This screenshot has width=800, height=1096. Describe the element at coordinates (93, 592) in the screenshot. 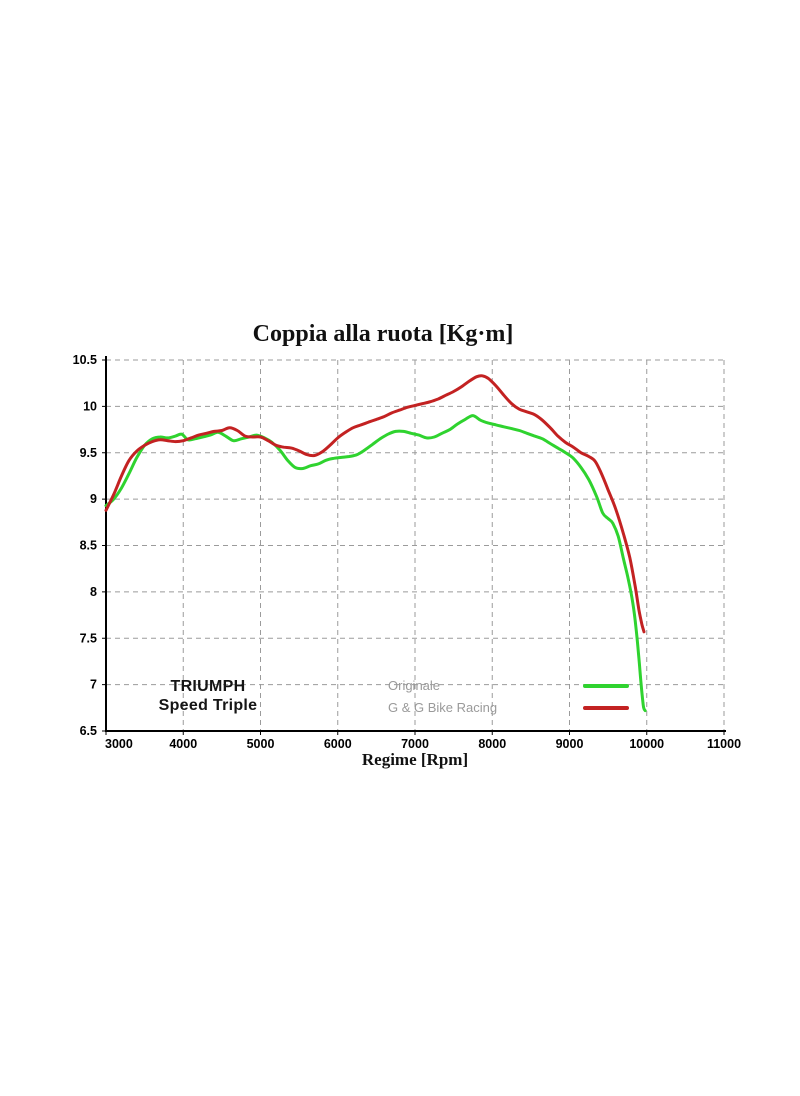

I see `y-tick-label: 8` at that location.